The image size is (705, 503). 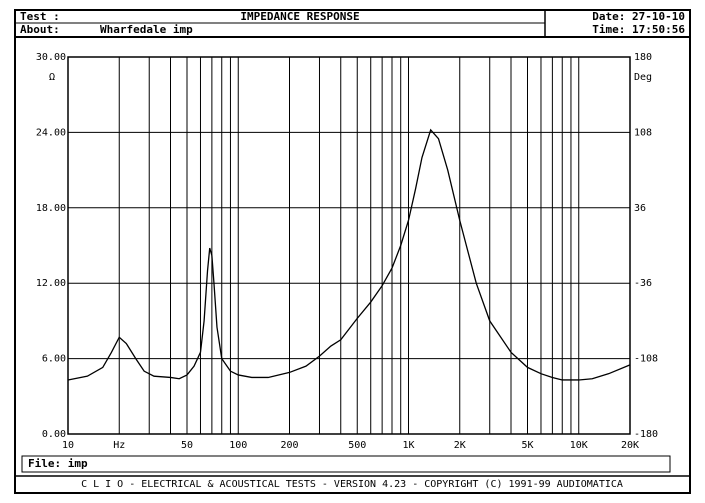 What do you see at coordinates (643, 283) in the screenshot?
I see `y2-tick-label: -36` at bounding box center [643, 283].